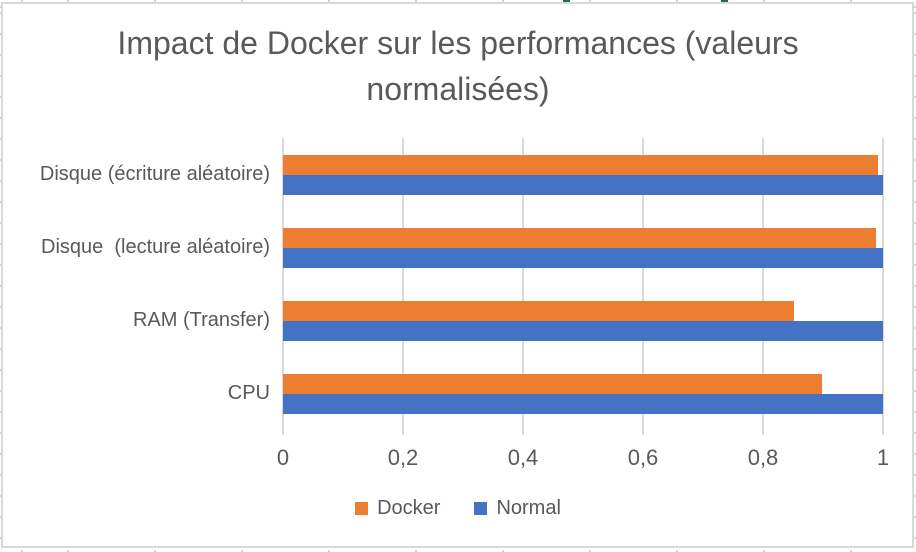  What do you see at coordinates (883, 457) in the screenshot?
I see `x-tick-label: 1` at bounding box center [883, 457].